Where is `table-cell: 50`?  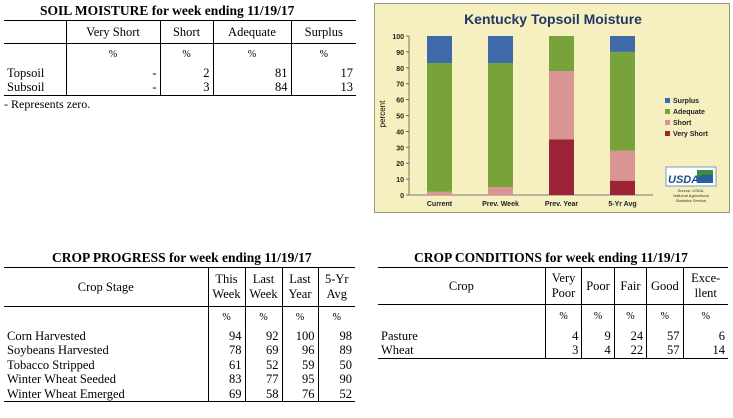
table-cell: 50 is located at coordinates (336, 364).